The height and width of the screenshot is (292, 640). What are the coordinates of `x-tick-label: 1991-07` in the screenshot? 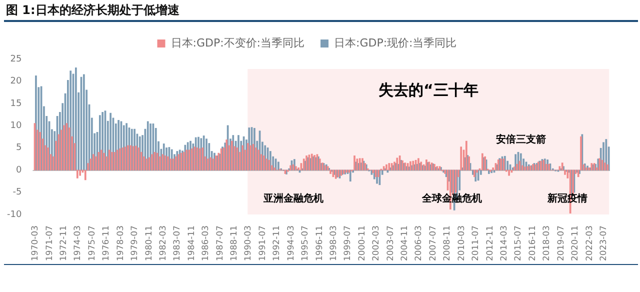 It's located at (263, 243).